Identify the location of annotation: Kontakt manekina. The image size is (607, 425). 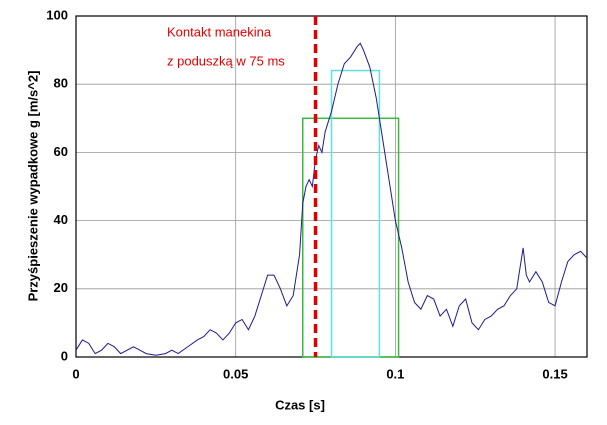
(219, 31).